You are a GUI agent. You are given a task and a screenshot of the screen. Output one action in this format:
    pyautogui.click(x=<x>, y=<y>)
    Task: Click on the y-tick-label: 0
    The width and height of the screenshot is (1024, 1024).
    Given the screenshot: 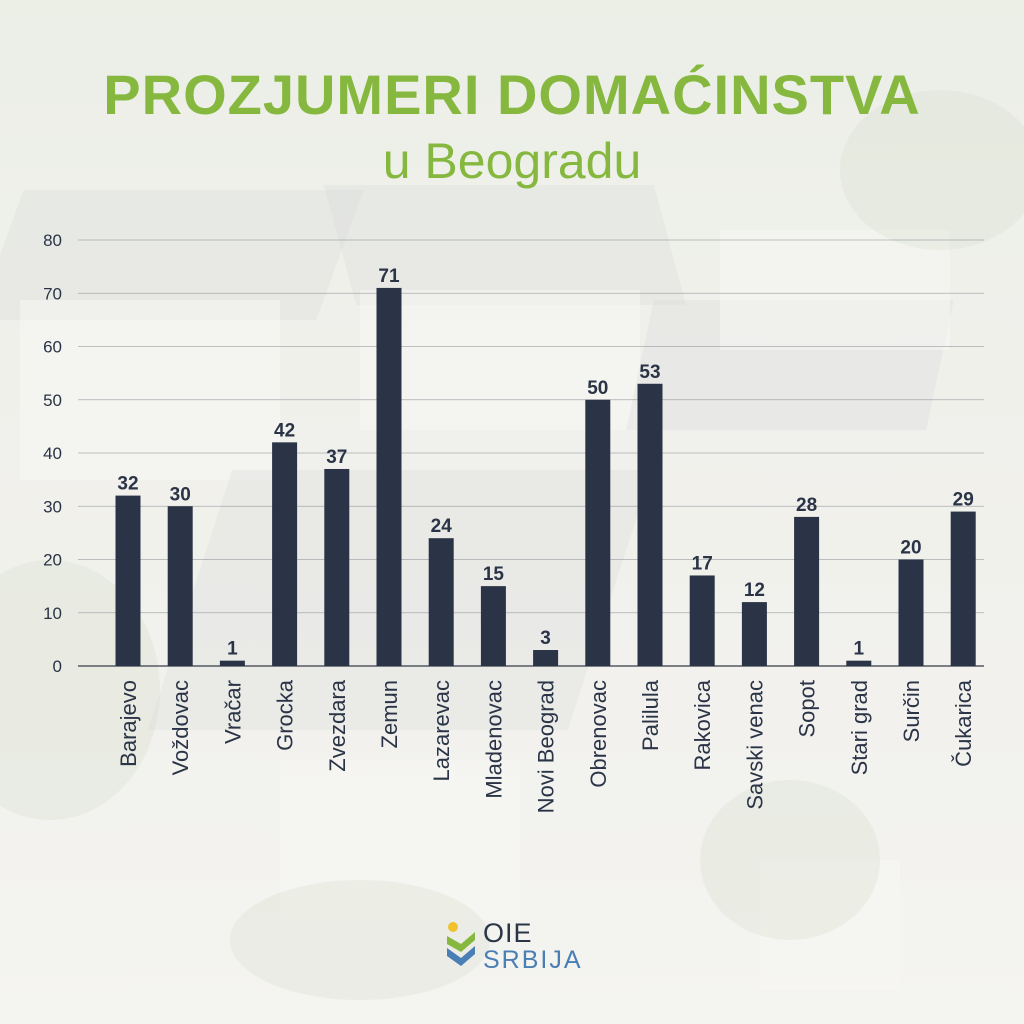 What is the action you would take?
    pyautogui.click(x=57, y=666)
    